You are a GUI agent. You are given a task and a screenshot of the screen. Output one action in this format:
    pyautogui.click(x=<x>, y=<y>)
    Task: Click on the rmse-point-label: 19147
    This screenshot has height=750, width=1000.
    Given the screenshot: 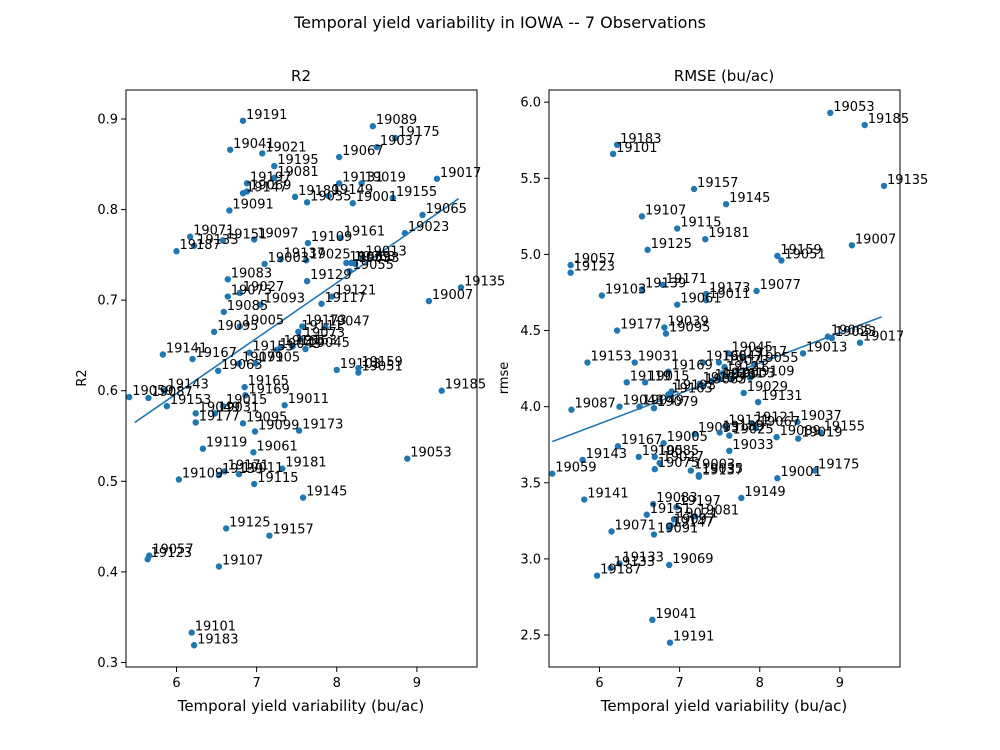 What is the action you would take?
    pyautogui.click(x=692, y=522)
    